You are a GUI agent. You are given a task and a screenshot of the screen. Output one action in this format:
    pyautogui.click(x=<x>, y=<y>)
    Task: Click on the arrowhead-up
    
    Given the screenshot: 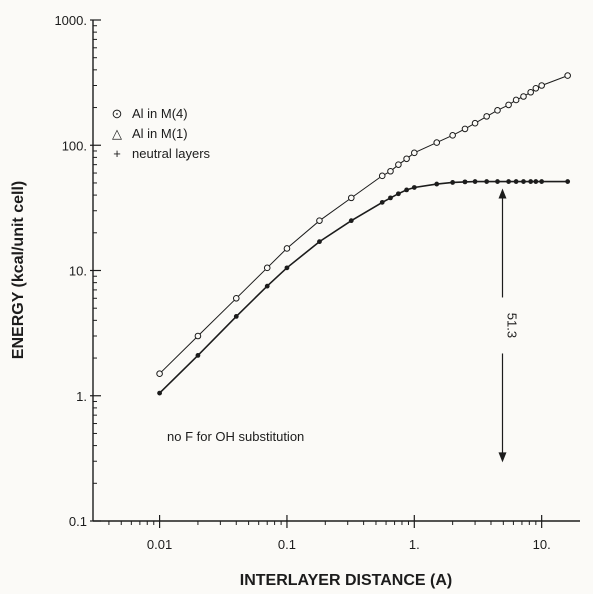 What is the action you would take?
    pyautogui.click(x=502, y=193)
    